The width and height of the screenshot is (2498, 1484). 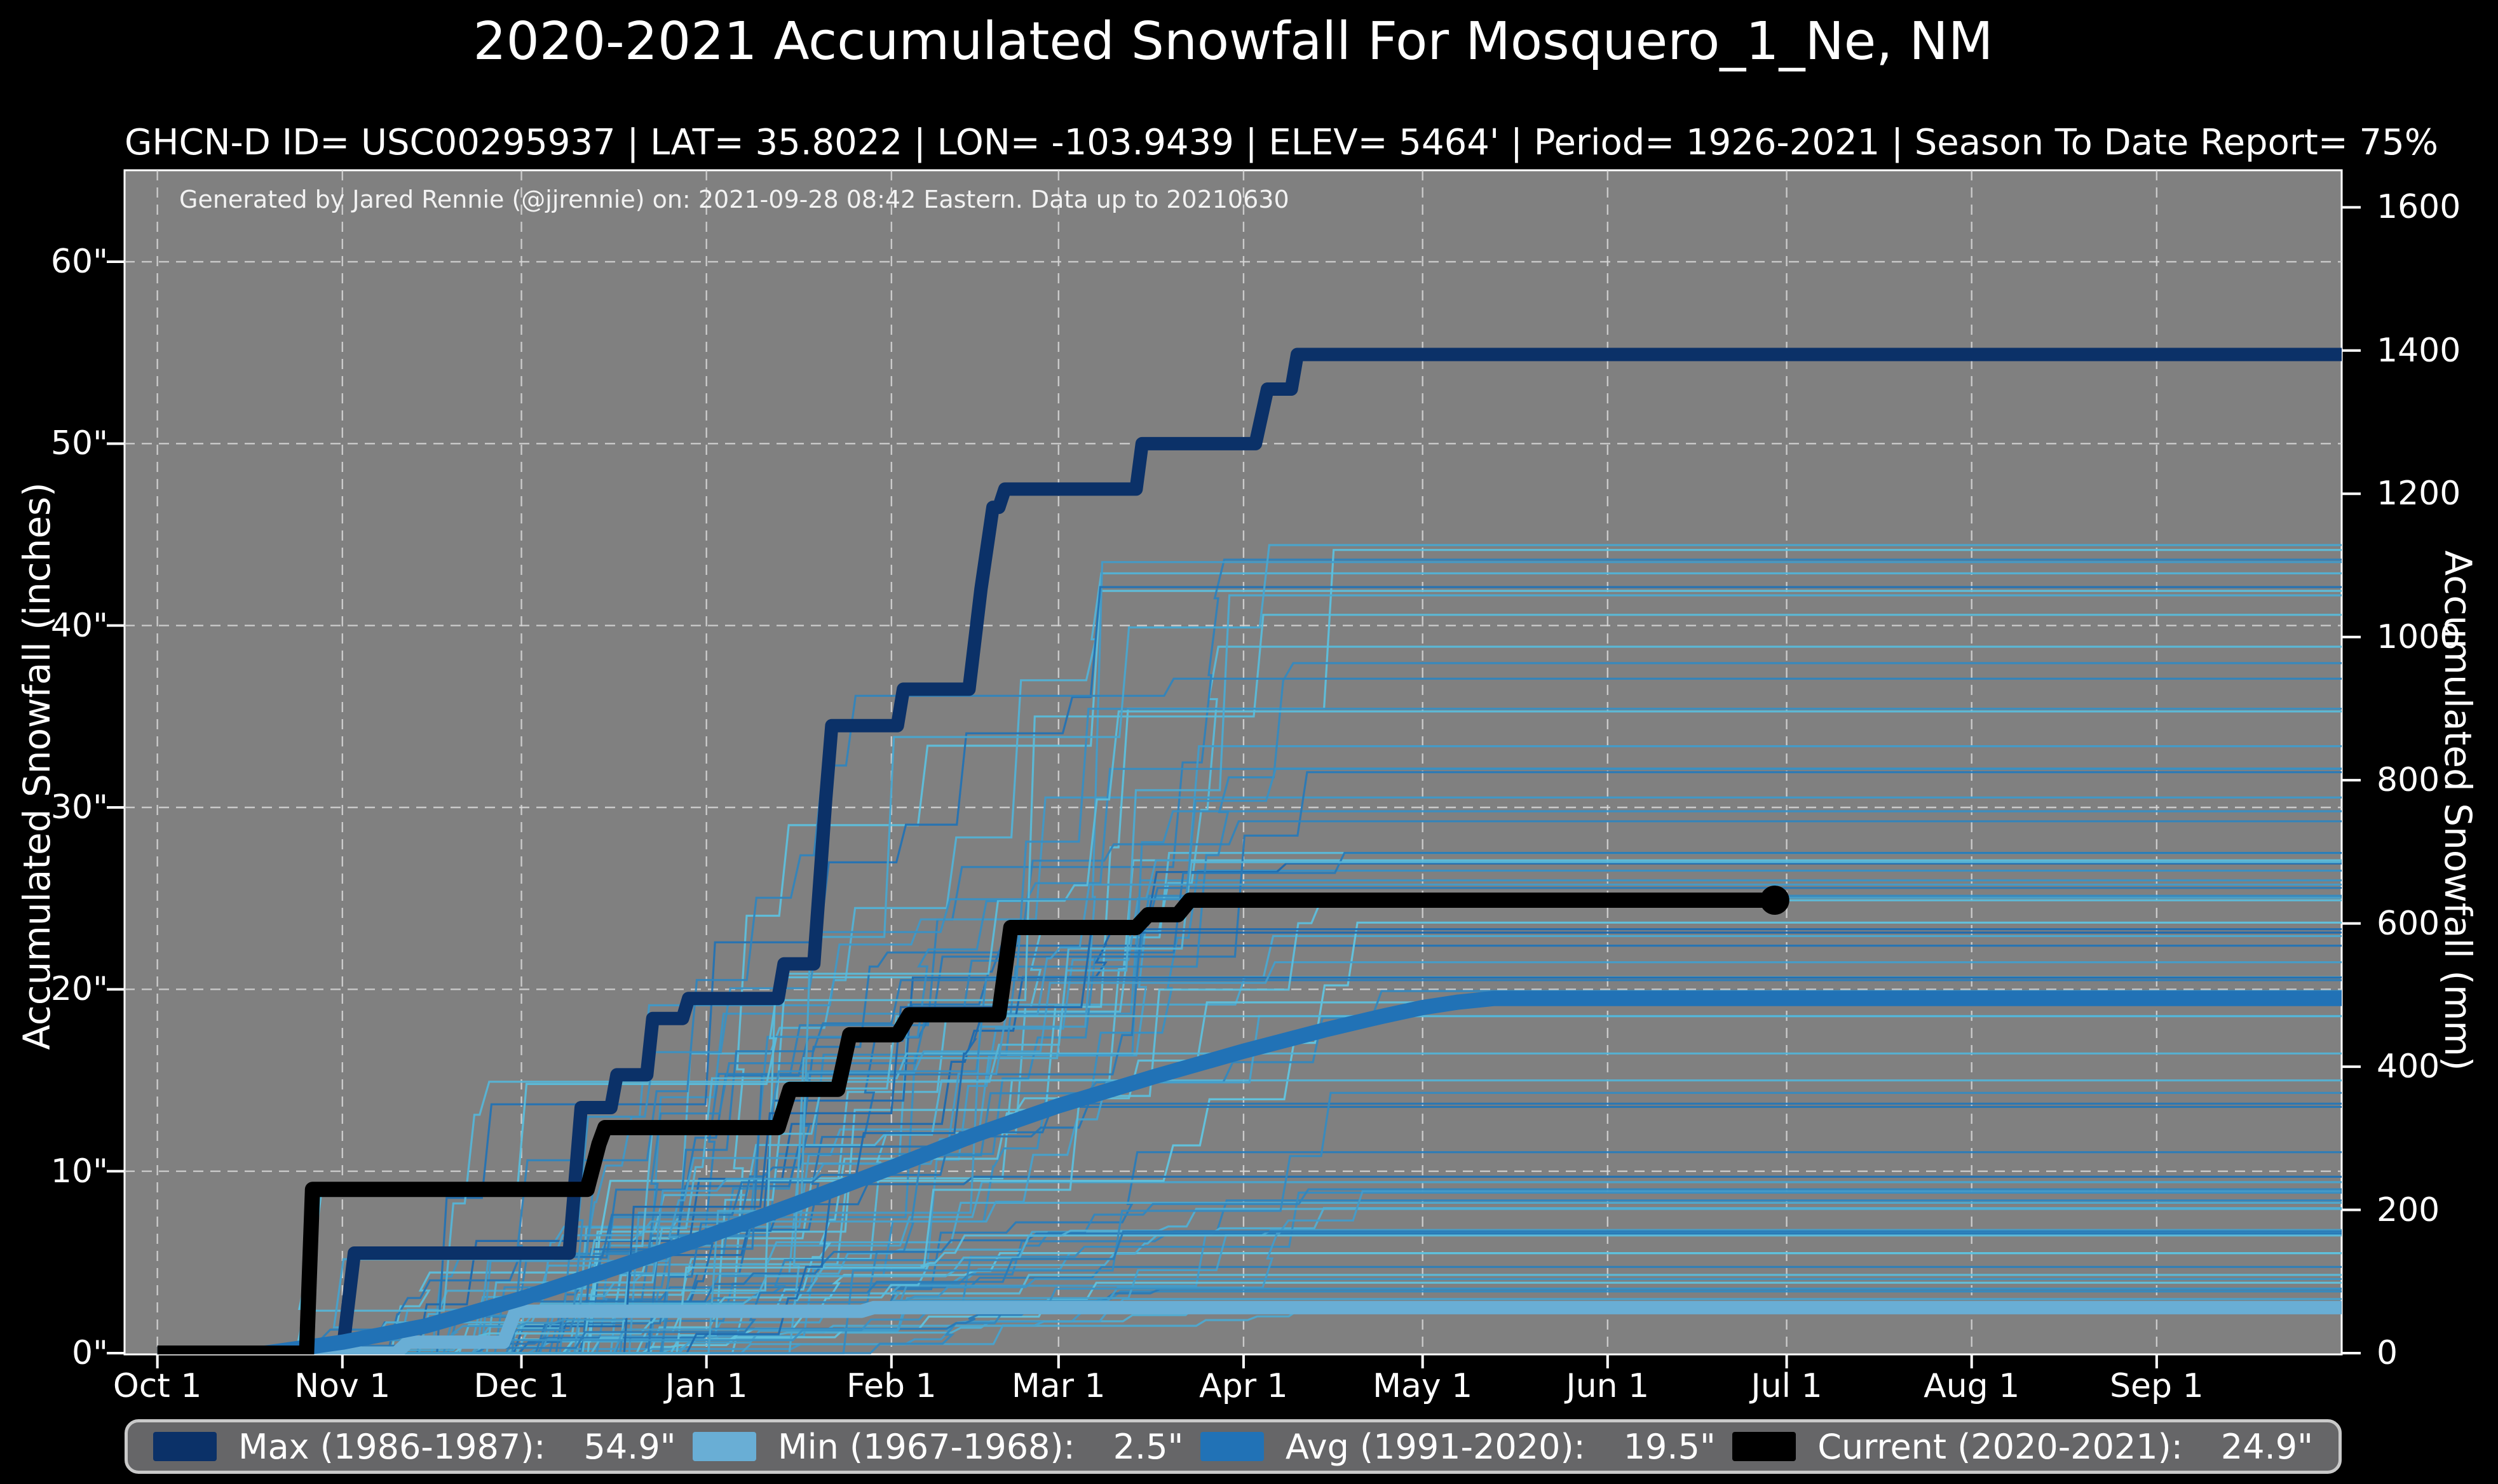 I want to click on legend-entry: Max (1986-1987): 54.9", so click(x=414, y=1447).